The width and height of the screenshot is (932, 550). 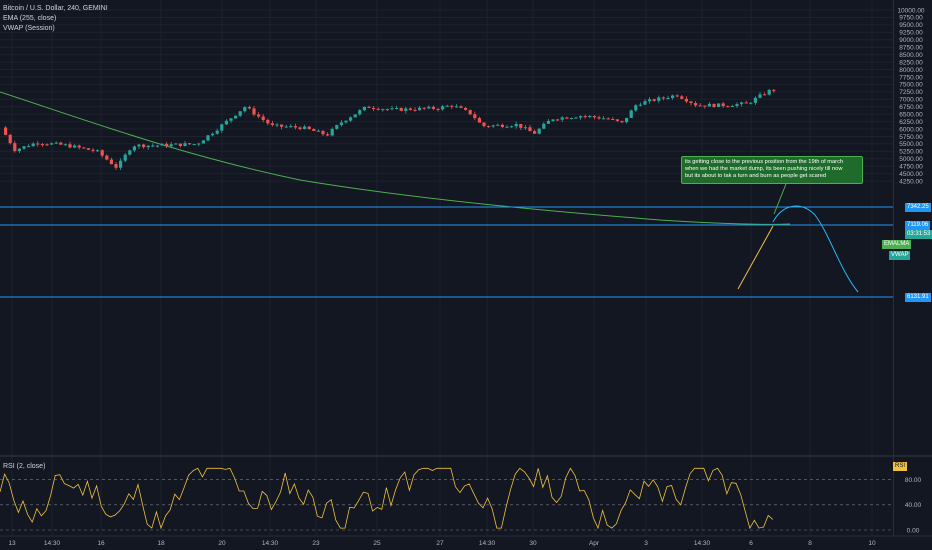 What do you see at coordinates (911, 77) in the screenshot?
I see `price-tick-label: 7750.00` at bounding box center [911, 77].